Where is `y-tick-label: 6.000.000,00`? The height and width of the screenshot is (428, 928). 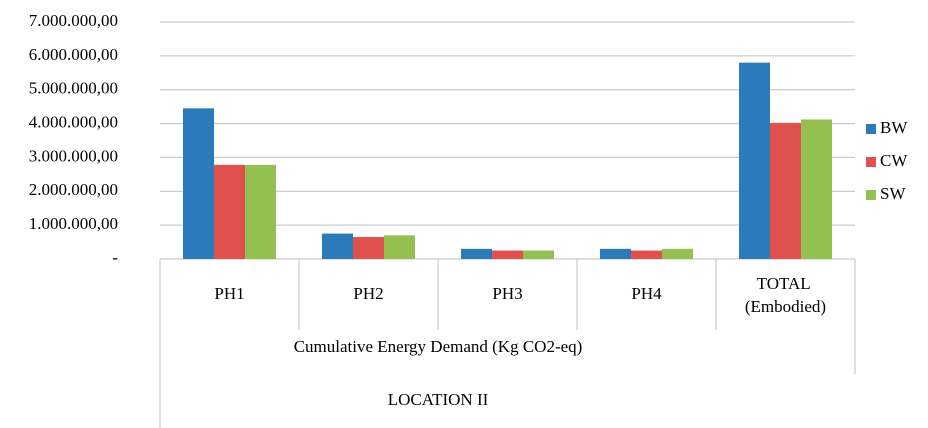
y-tick-label: 6.000.000,00 is located at coordinates (73, 54).